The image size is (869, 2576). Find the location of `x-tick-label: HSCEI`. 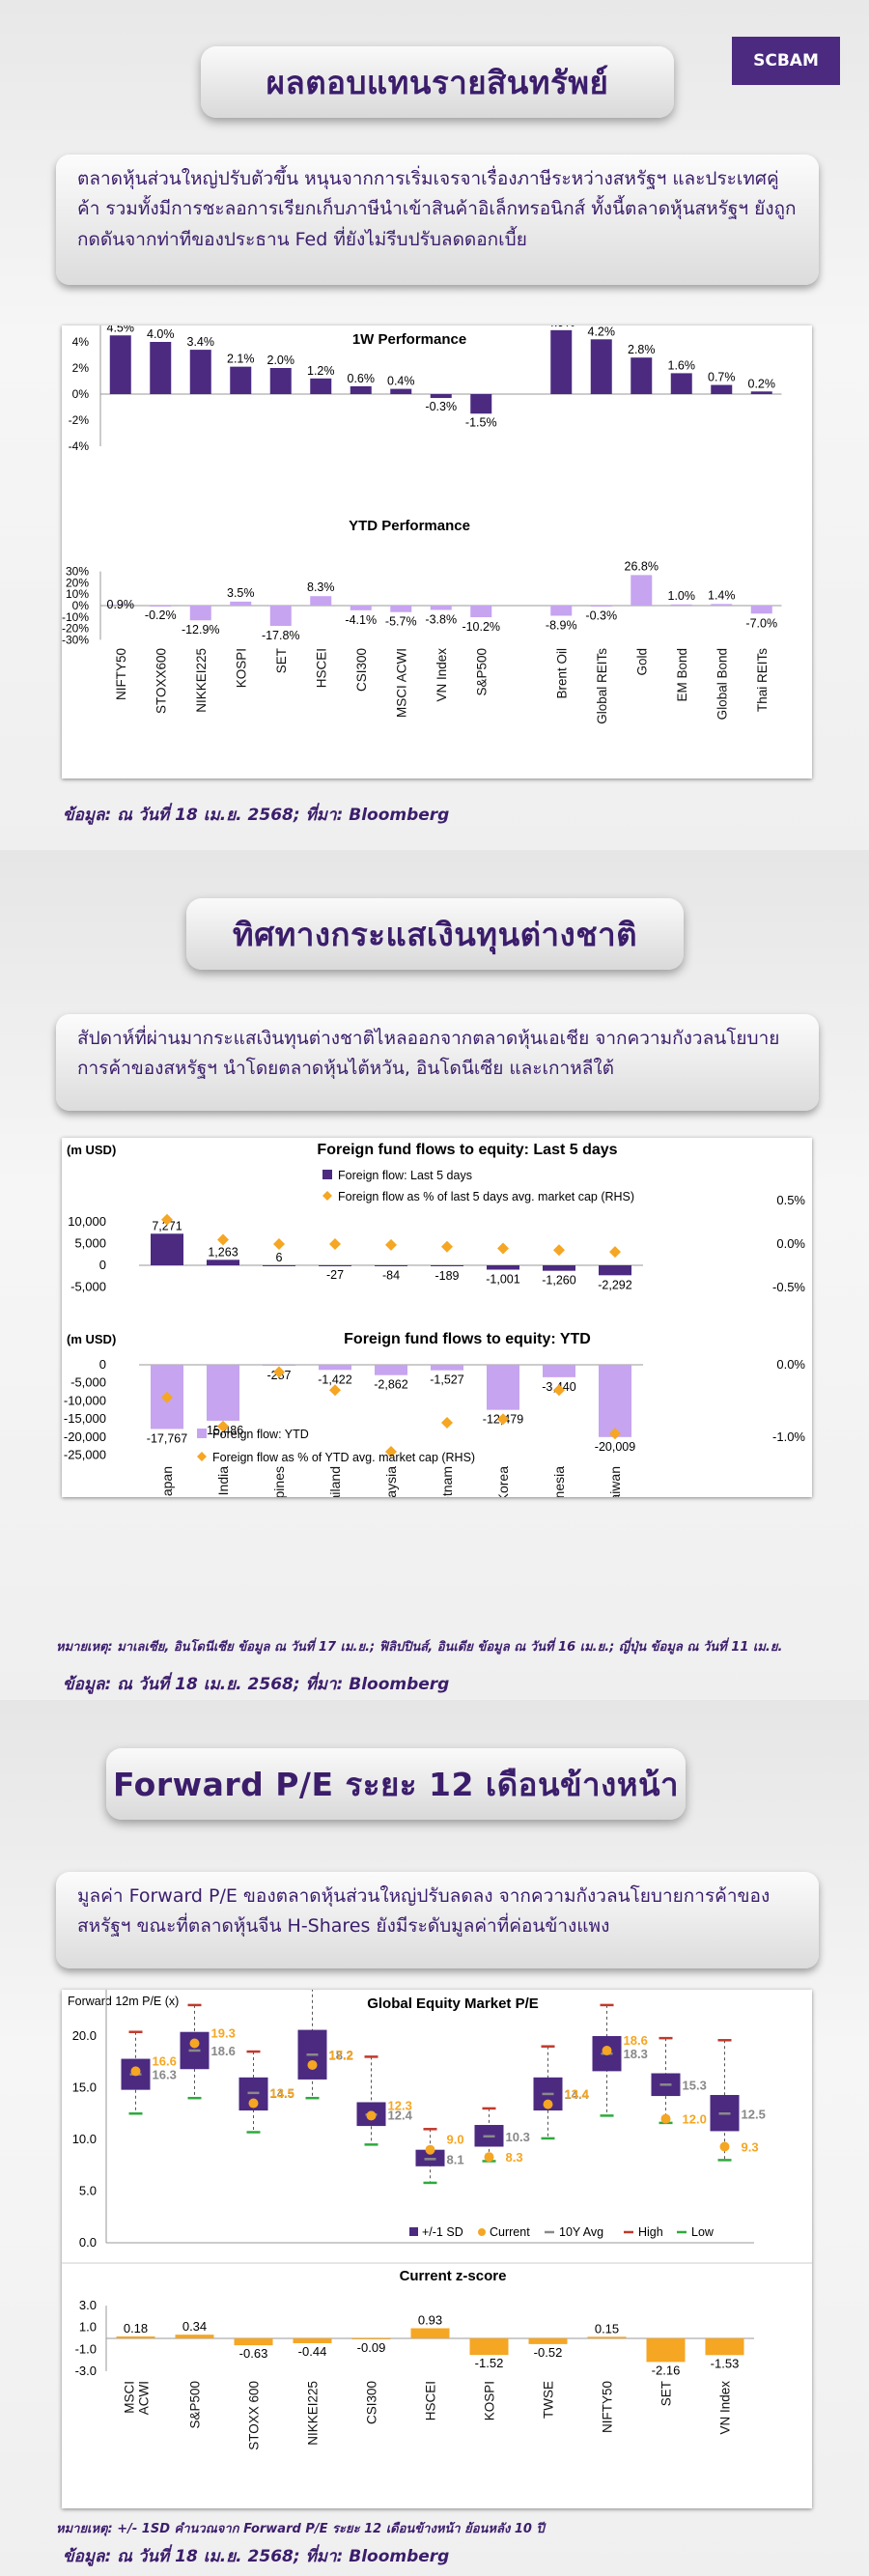

x-tick-label: HSCEI is located at coordinates (321, 668).